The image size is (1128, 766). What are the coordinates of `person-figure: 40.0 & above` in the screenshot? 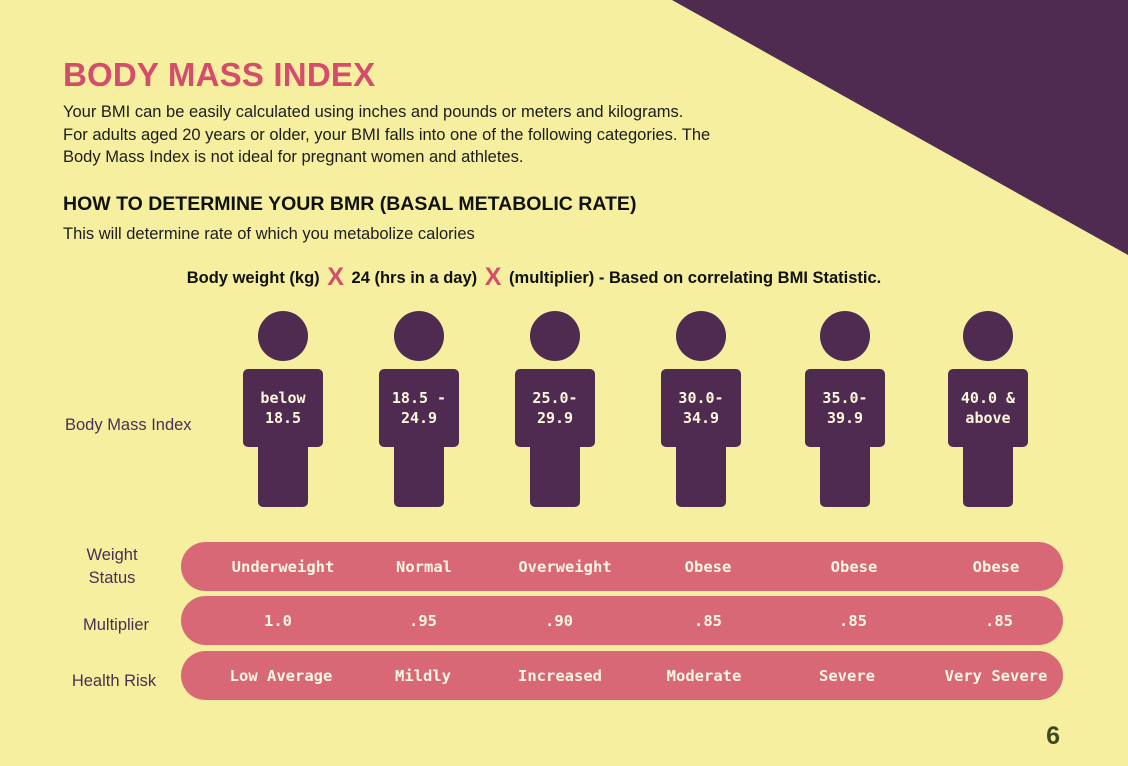 It's located at (988, 409).